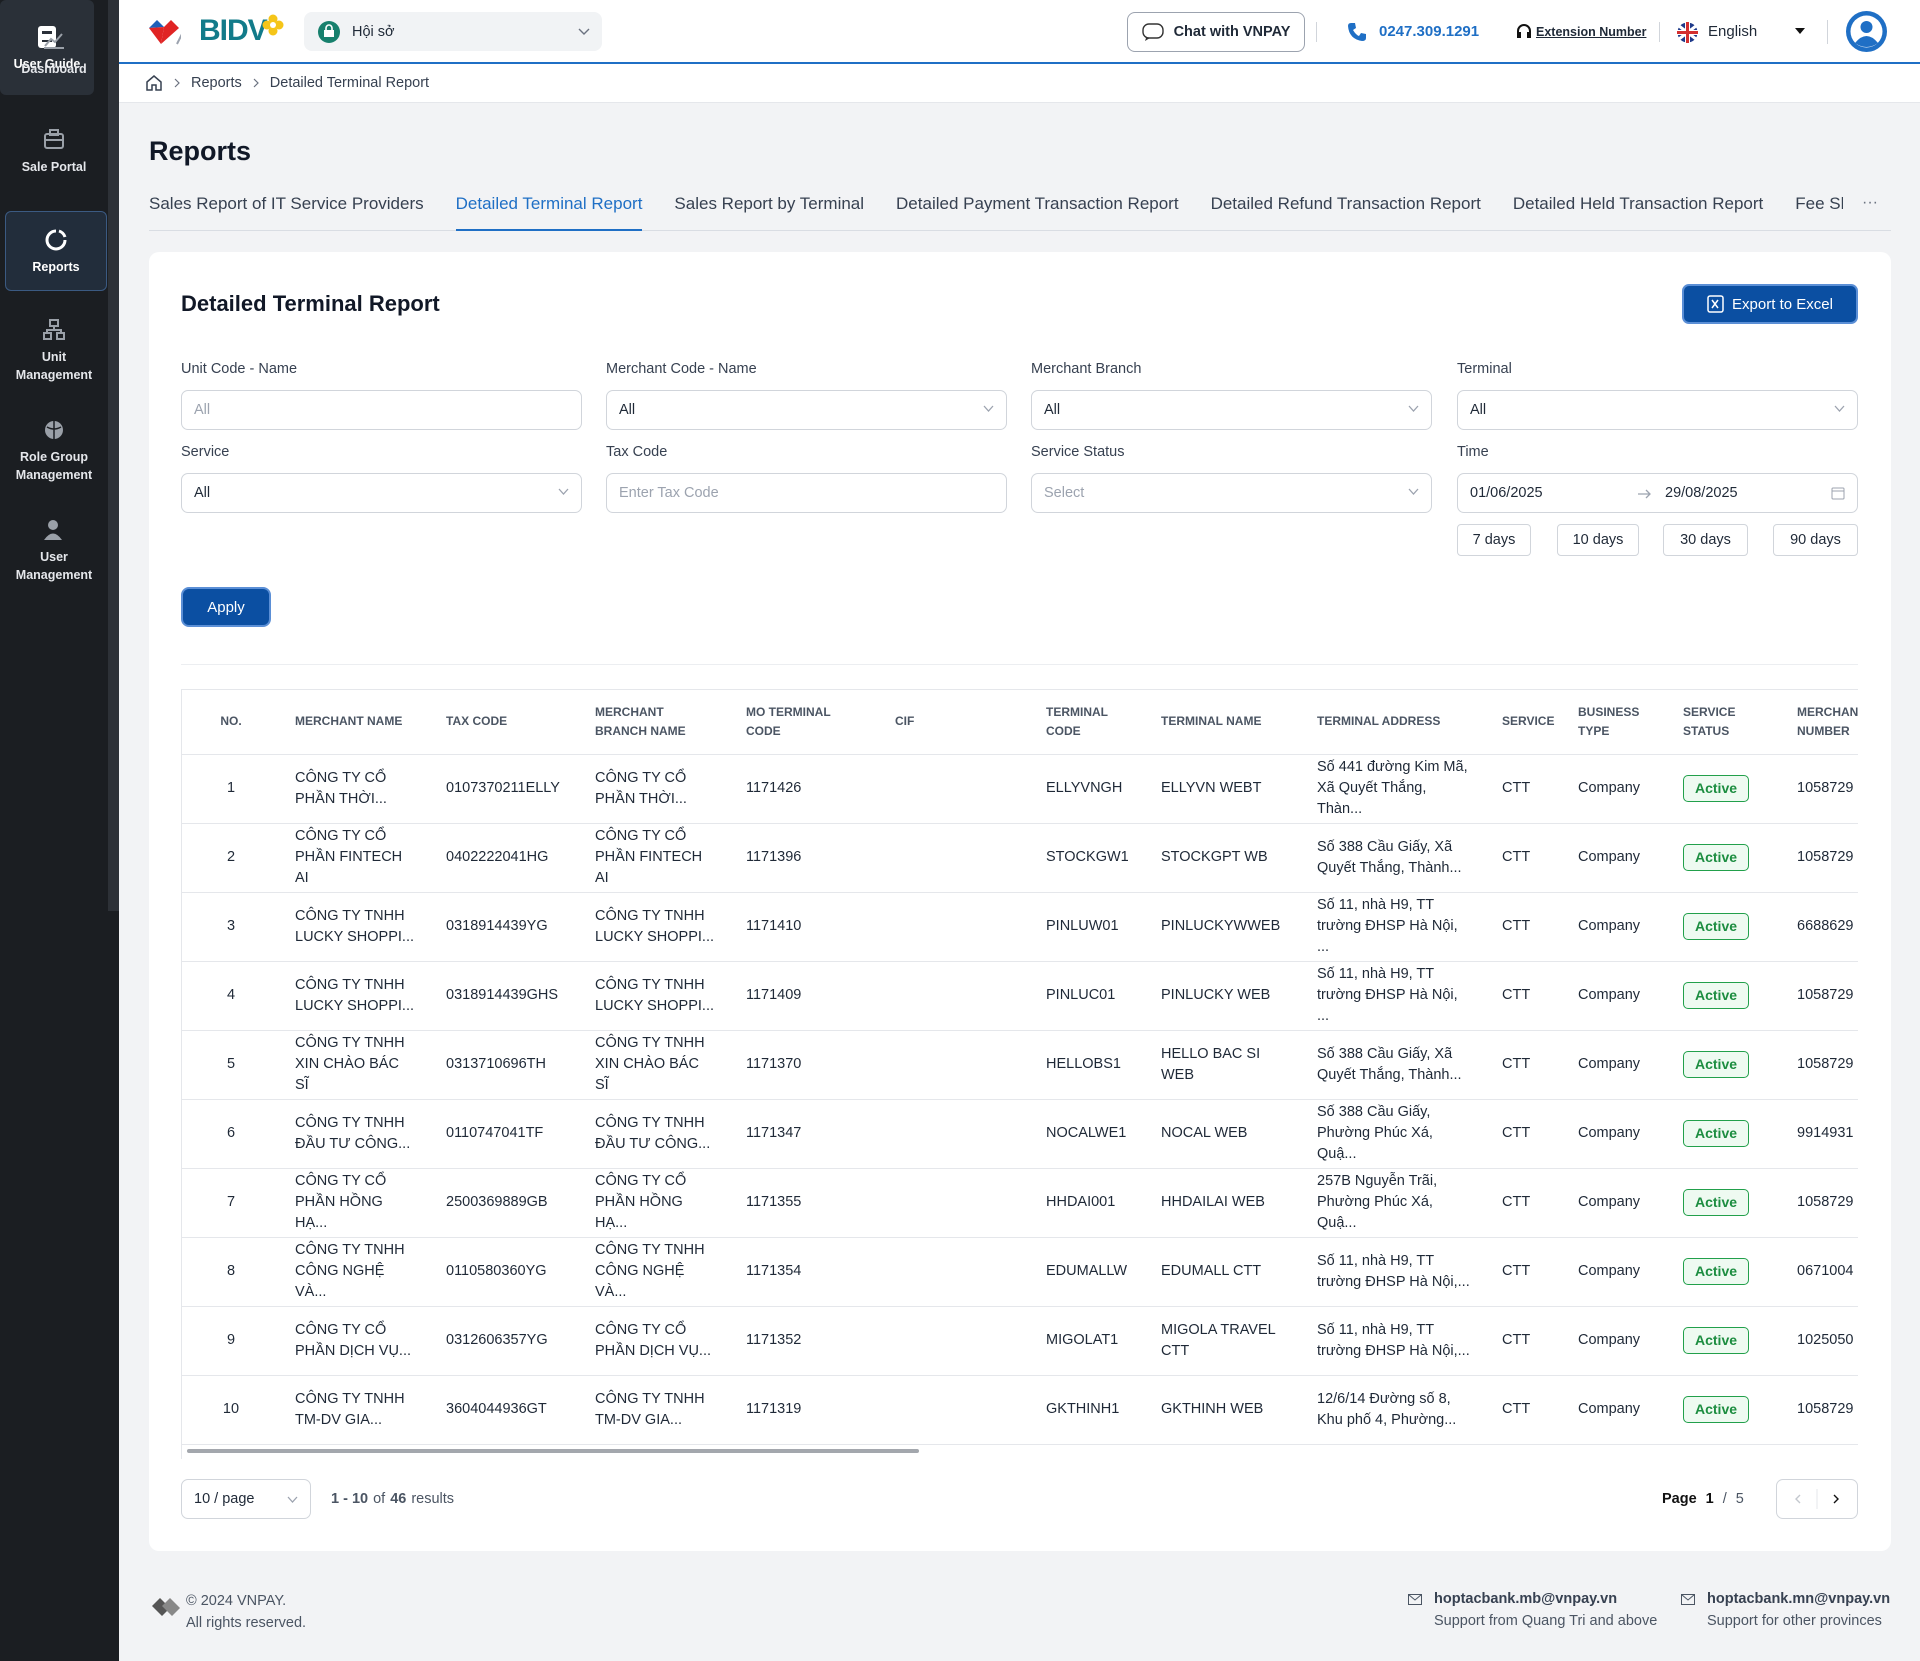 This screenshot has width=1920, height=1661. Describe the element at coordinates (1598, 540) in the screenshot. I see `quick-range-button: 10 days` at that location.